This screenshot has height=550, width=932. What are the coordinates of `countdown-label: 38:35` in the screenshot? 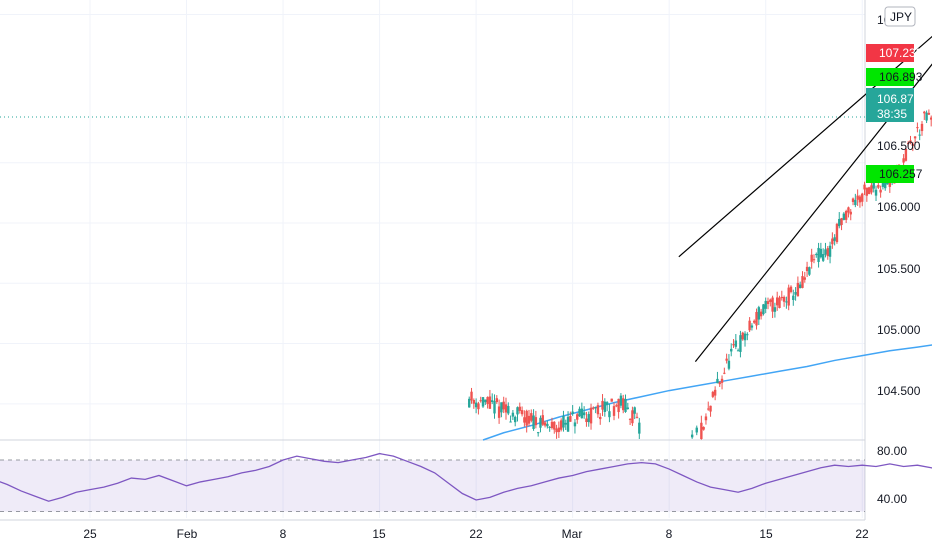 It's located at (892, 114).